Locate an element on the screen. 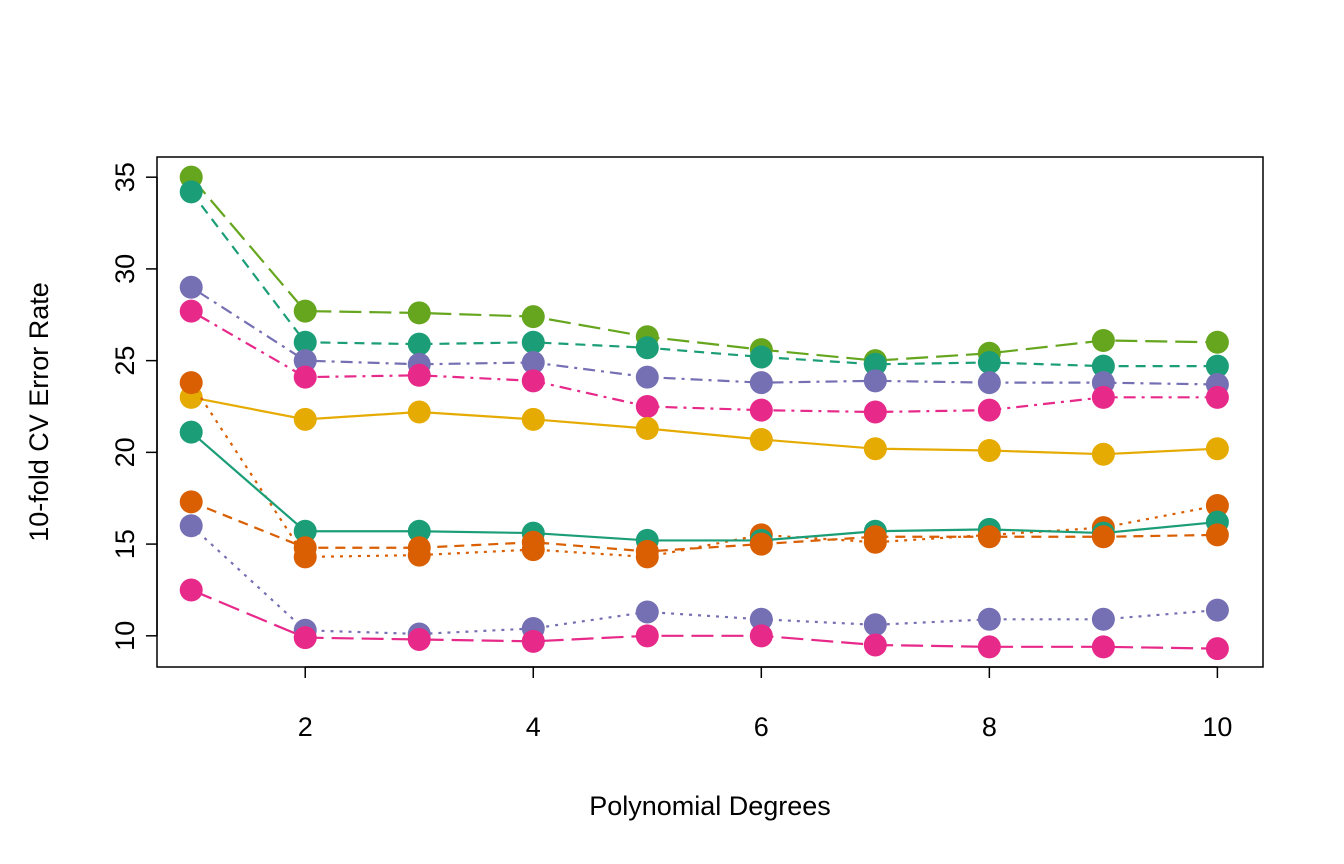  y-axis-label: 10-fold CV Error Rate is located at coordinates (39, 412).